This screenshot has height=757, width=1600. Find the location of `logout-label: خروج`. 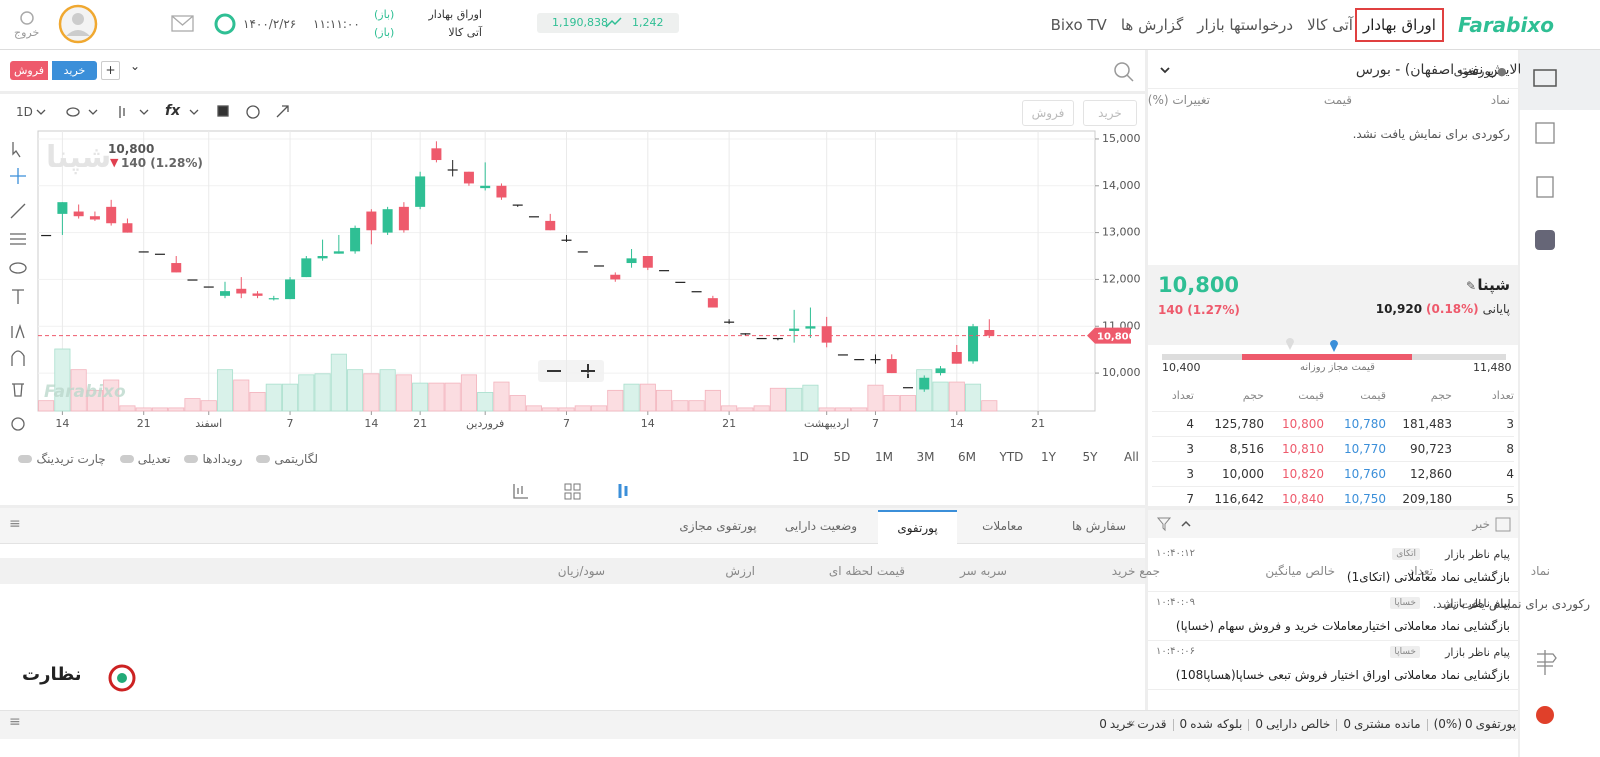

logout-label: خروج is located at coordinates (27, 32).